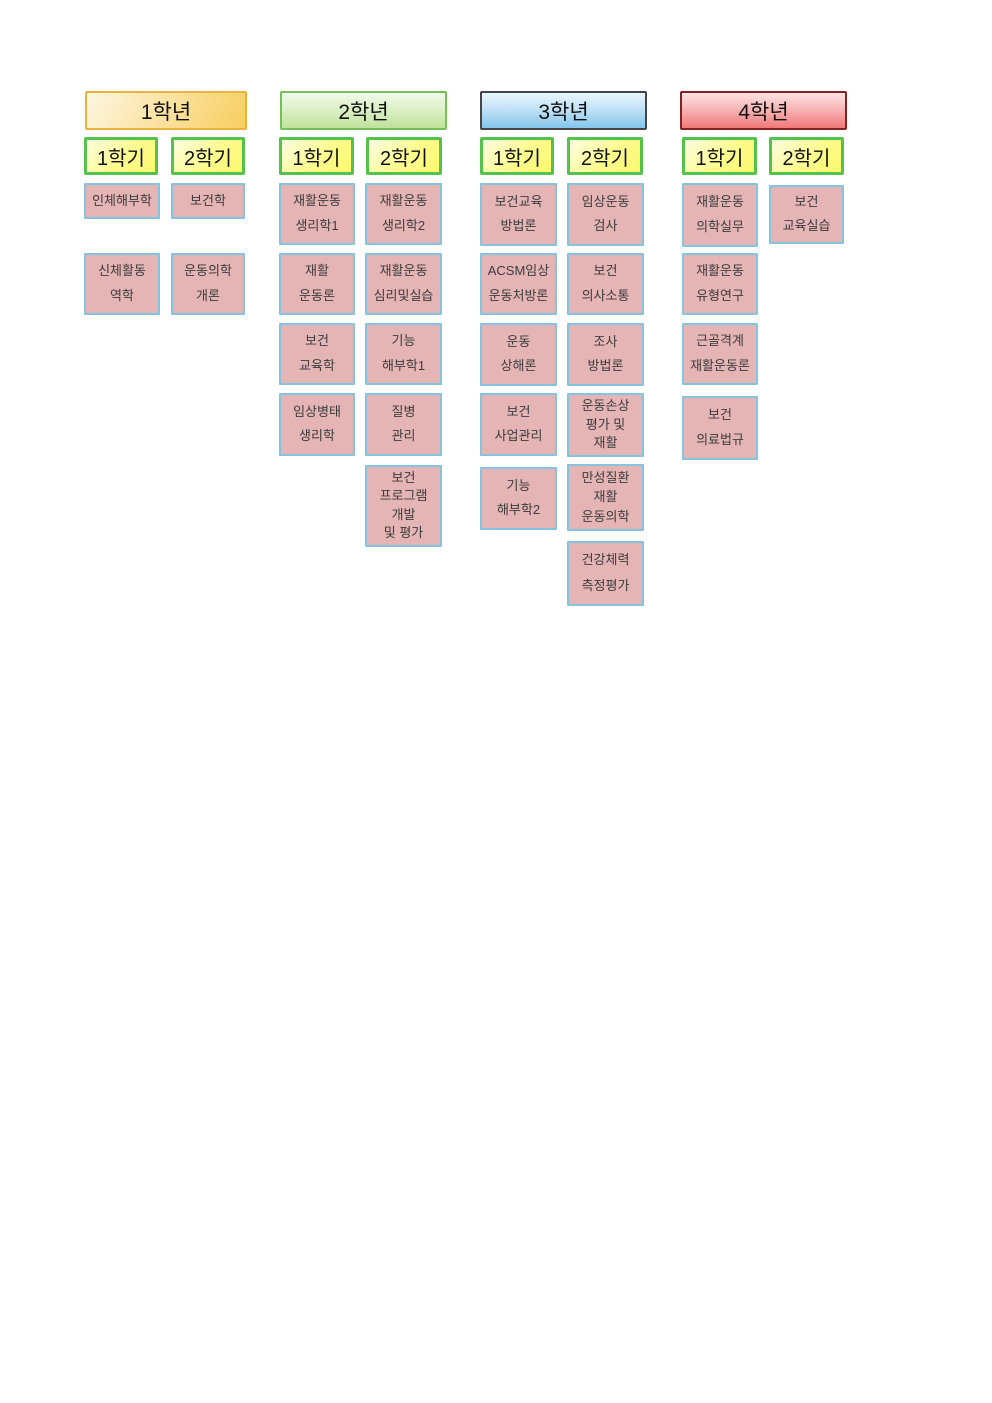 The image size is (992, 1403). What do you see at coordinates (720, 215) in the screenshot?
I see `course-box: 재활운동 의학실무` at bounding box center [720, 215].